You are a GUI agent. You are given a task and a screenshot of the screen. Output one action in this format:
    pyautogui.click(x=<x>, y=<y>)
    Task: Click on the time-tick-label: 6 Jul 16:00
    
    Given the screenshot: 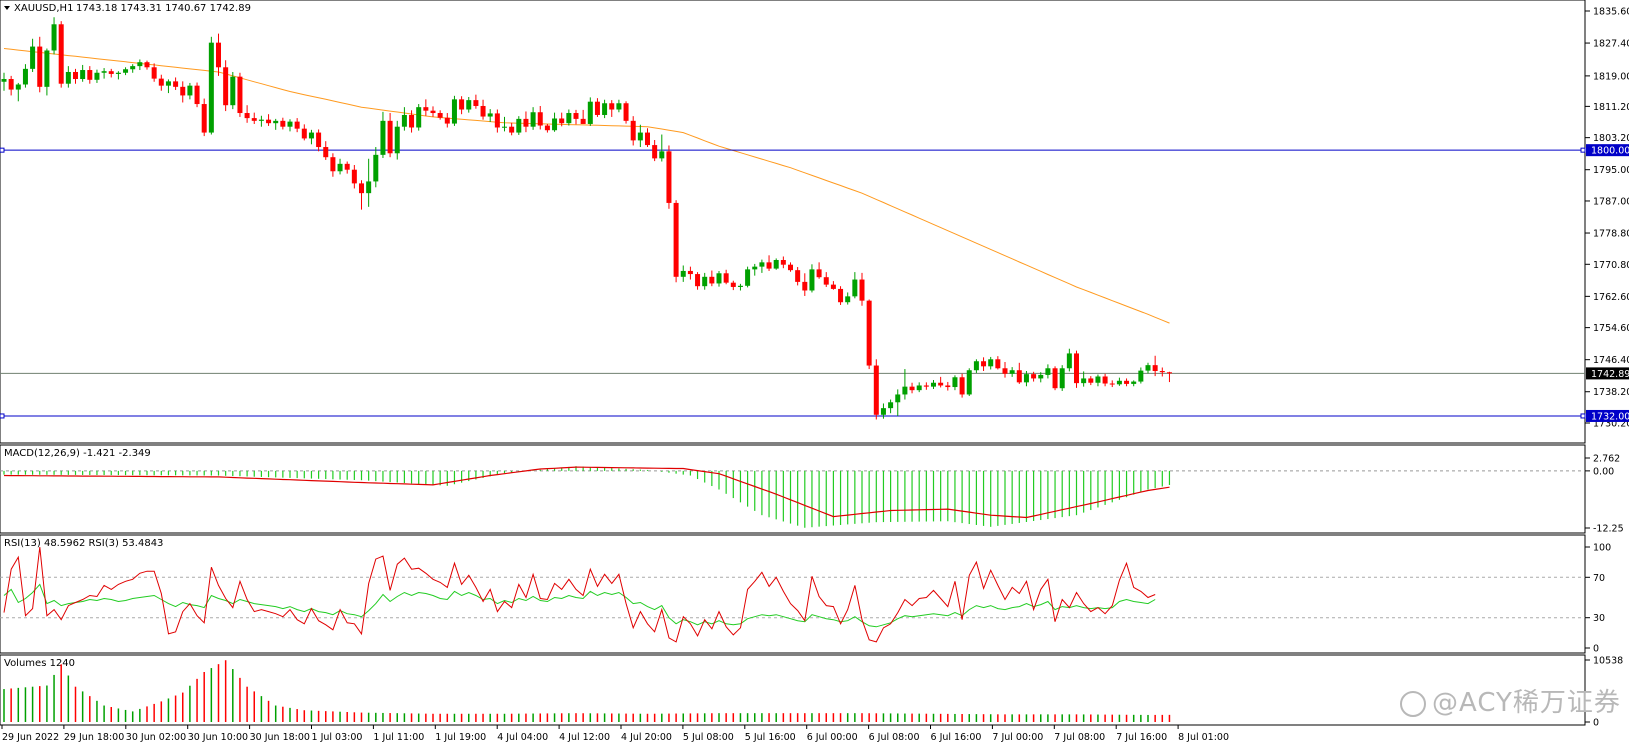 What is the action you would take?
    pyautogui.click(x=956, y=737)
    